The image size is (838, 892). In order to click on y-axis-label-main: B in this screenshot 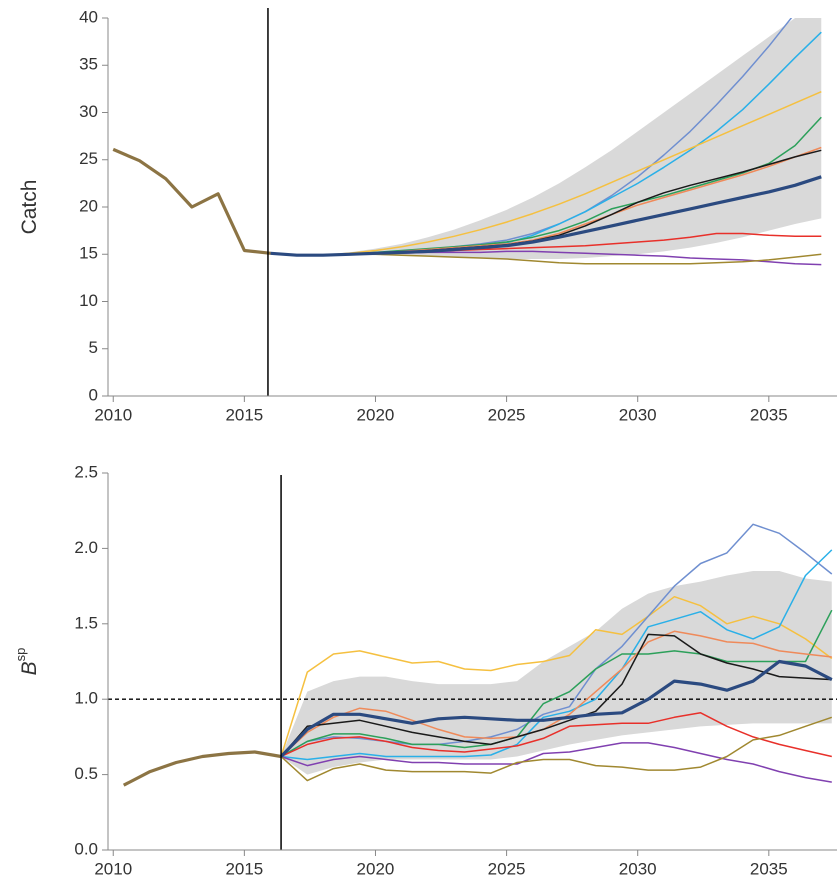, I will do `click(29, 668)`.